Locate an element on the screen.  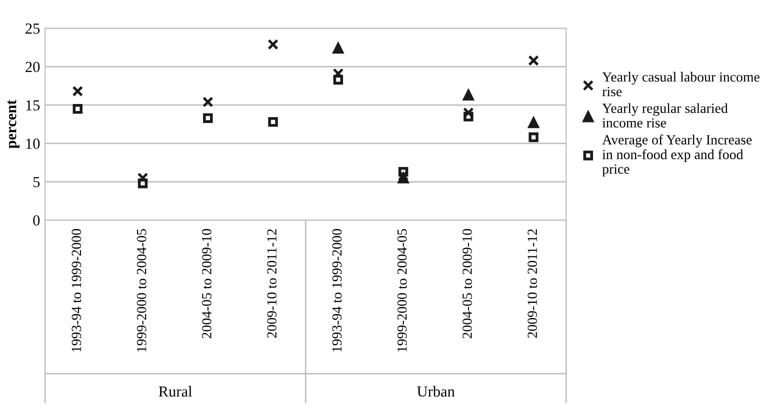
legend-label: Yearly casual labour income rise is located at coordinates (681, 84).